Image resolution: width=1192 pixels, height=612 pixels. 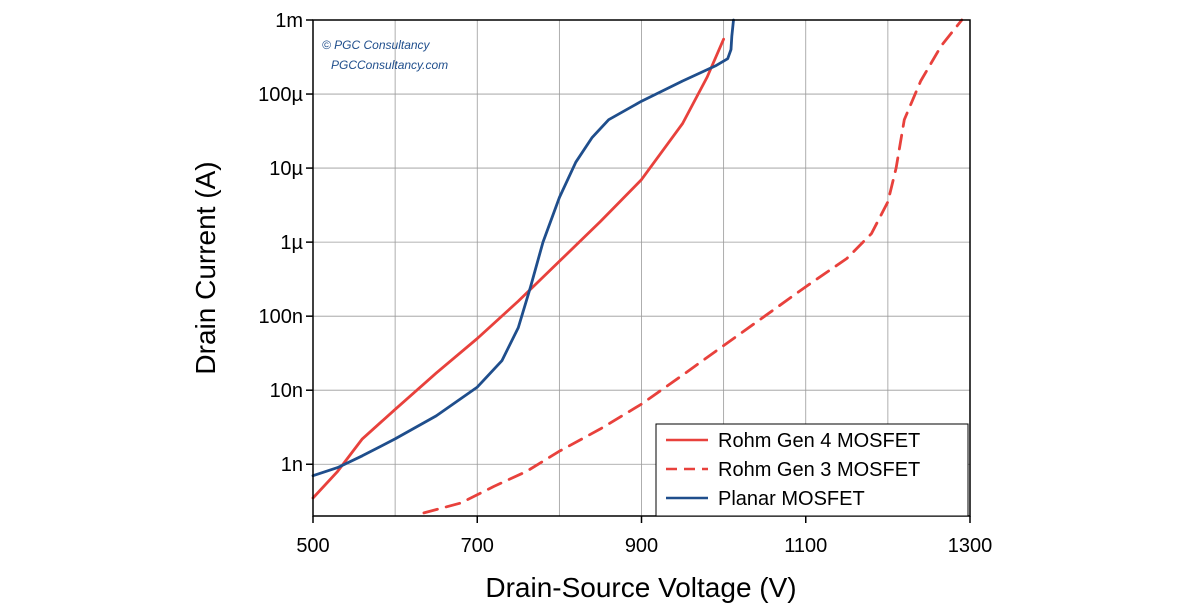 What do you see at coordinates (389, 65) in the screenshot?
I see `watermark-line-2: PGCConsultancy.com` at bounding box center [389, 65].